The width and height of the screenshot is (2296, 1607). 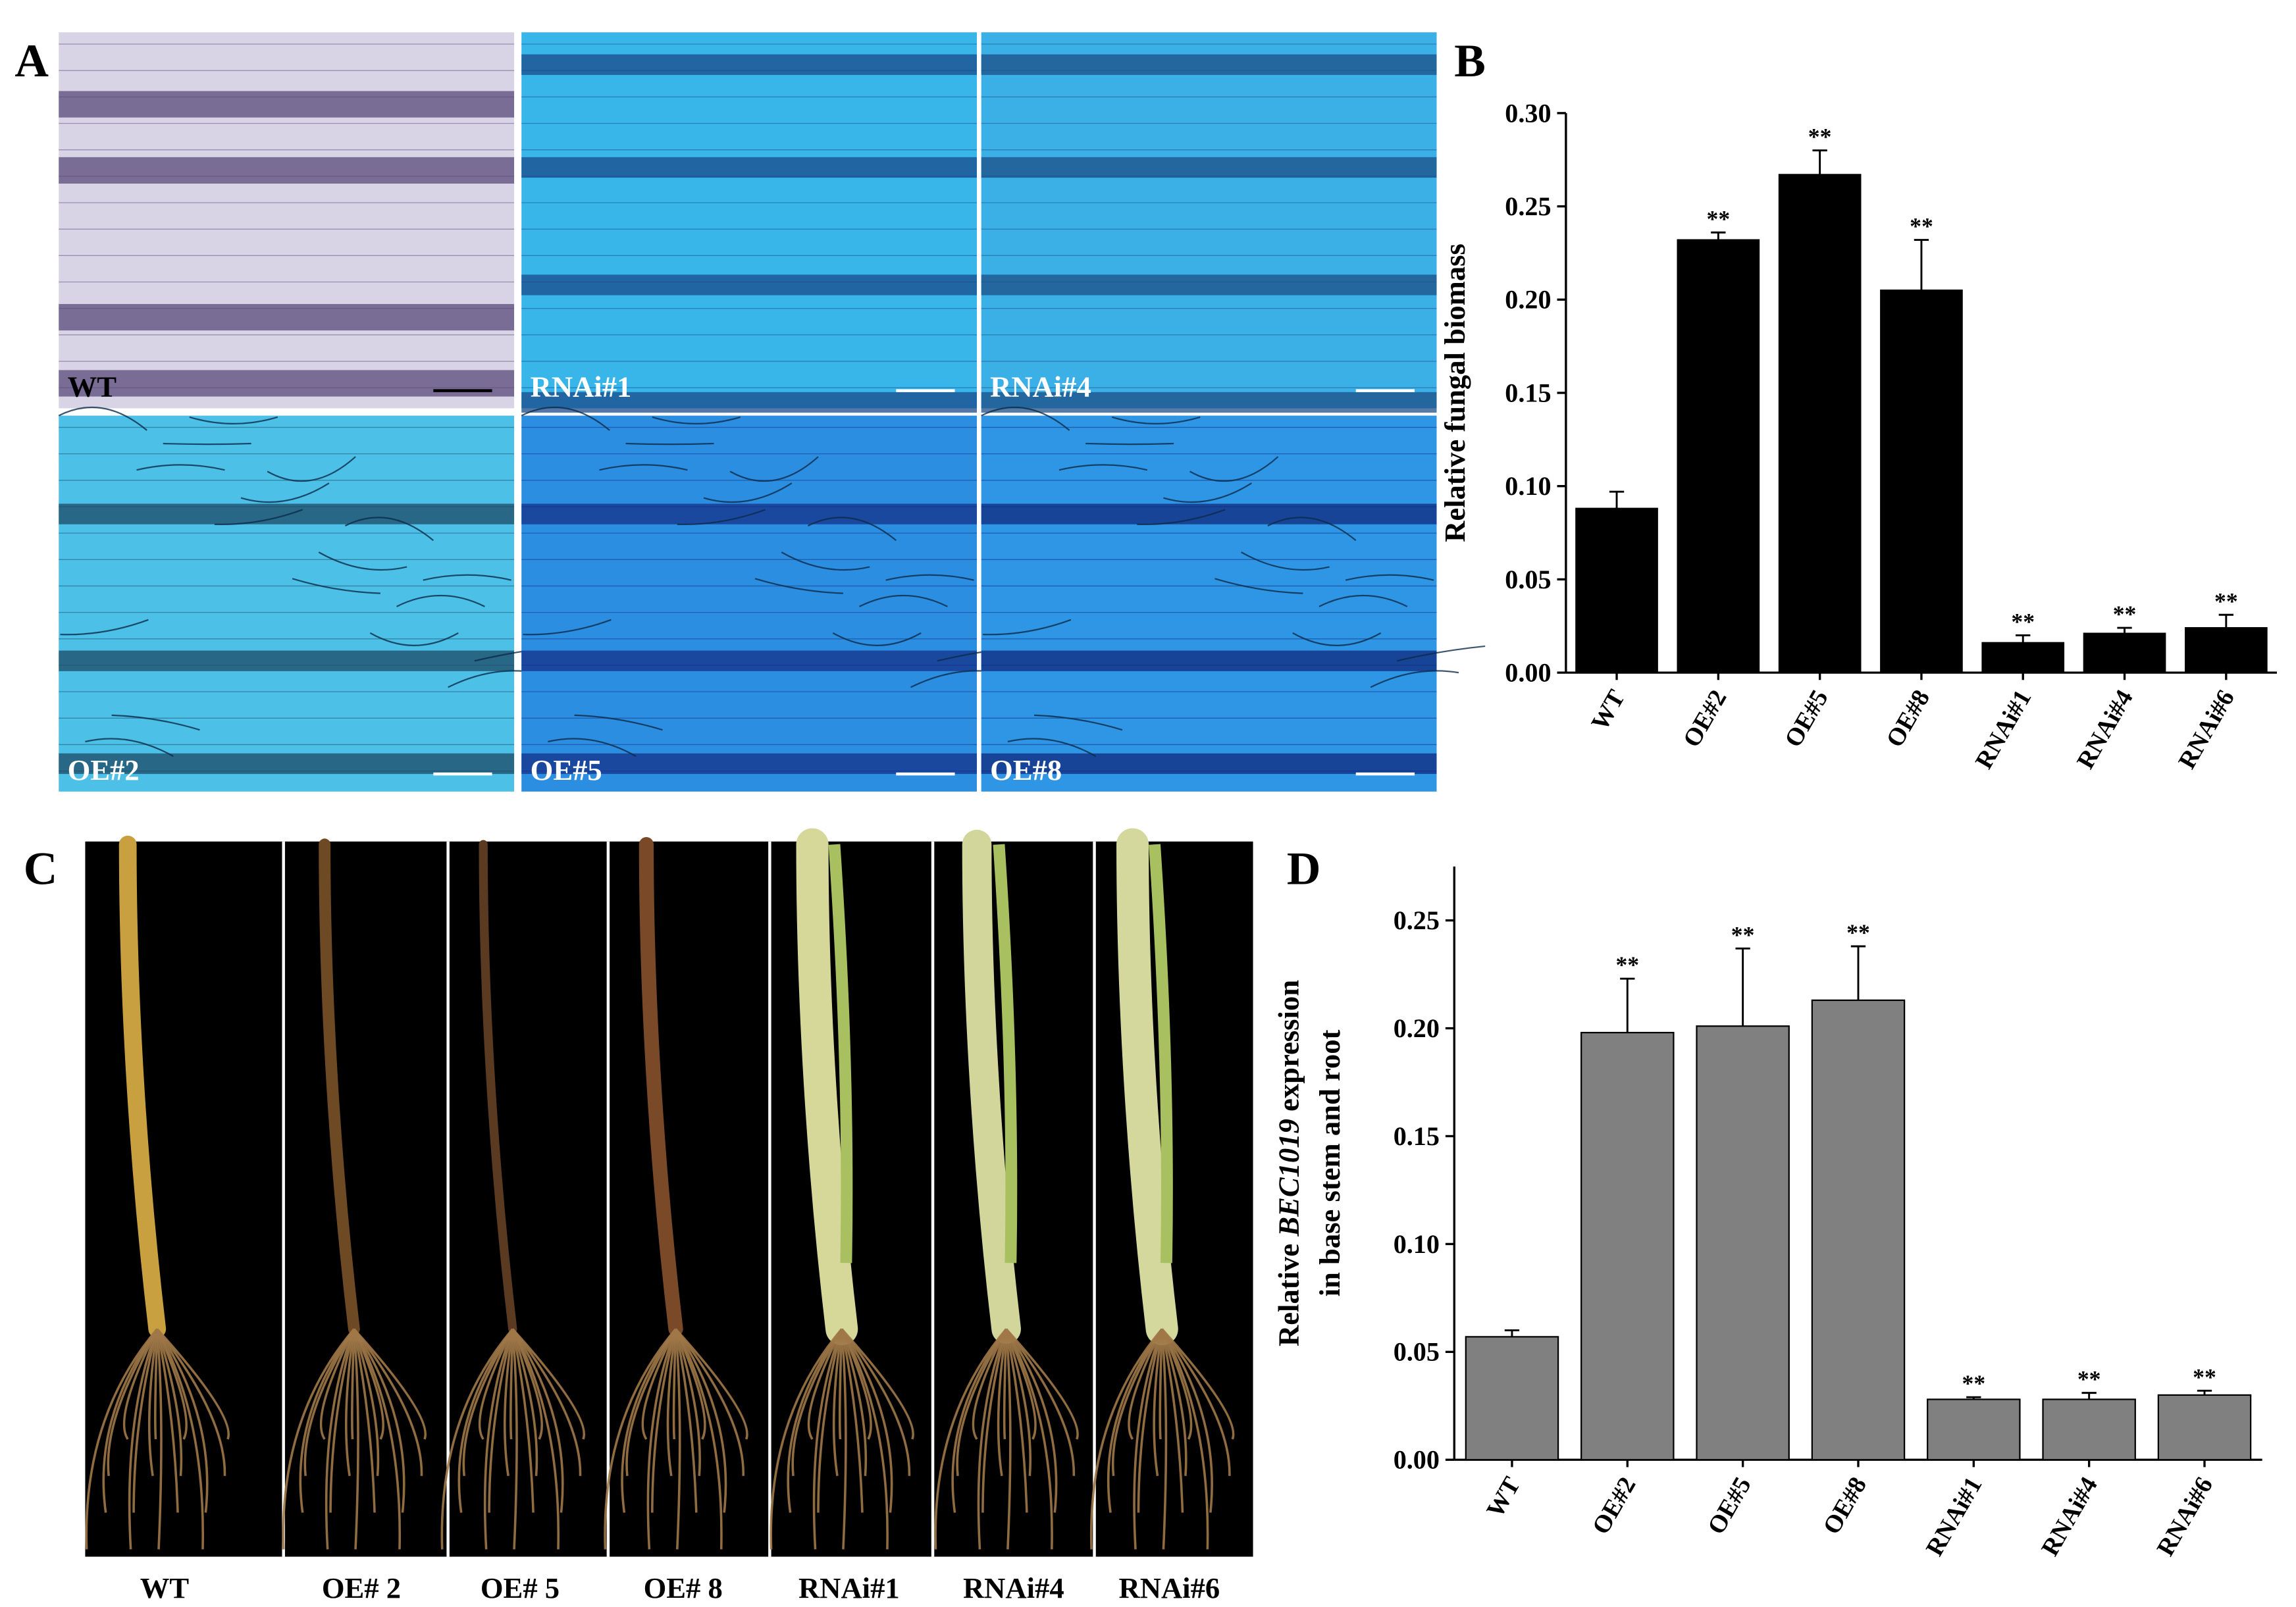 What do you see at coordinates (1417, 1352) in the screenshot?
I see `y-tick-label: 0.05` at bounding box center [1417, 1352].